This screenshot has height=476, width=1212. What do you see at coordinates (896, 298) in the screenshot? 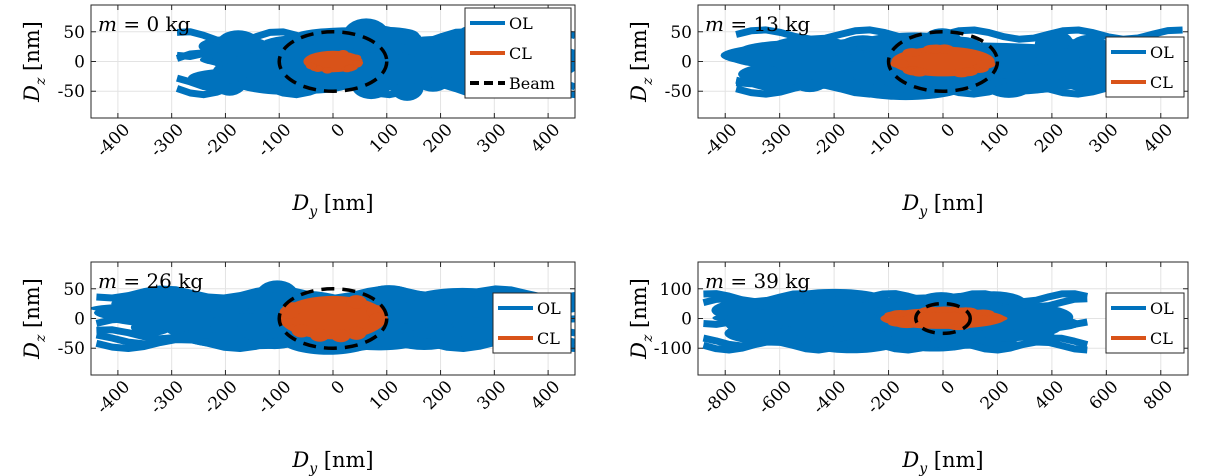
I see `ol-trace` at bounding box center [896, 298].